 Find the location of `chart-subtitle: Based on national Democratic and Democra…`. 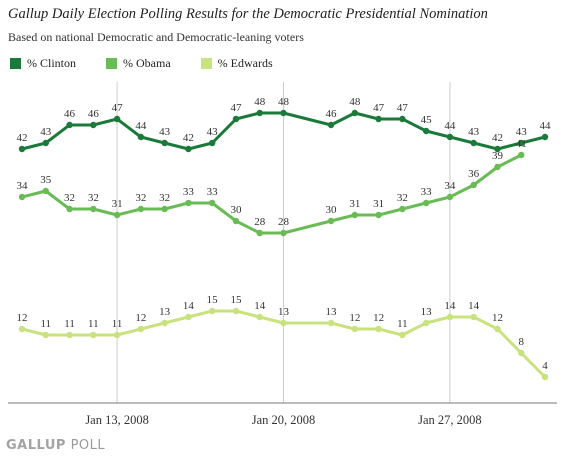

chart-subtitle: Based on national Democratic and Democra… is located at coordinates (156, 37).